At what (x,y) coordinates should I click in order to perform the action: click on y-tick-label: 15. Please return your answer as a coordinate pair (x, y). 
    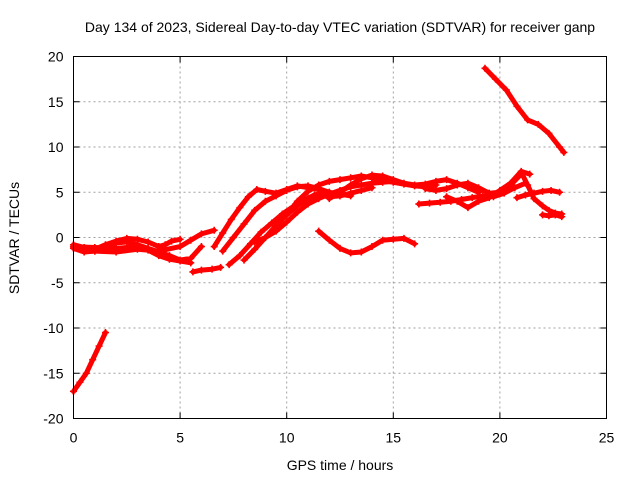
    Looking at the image, I should click on (56, 102).